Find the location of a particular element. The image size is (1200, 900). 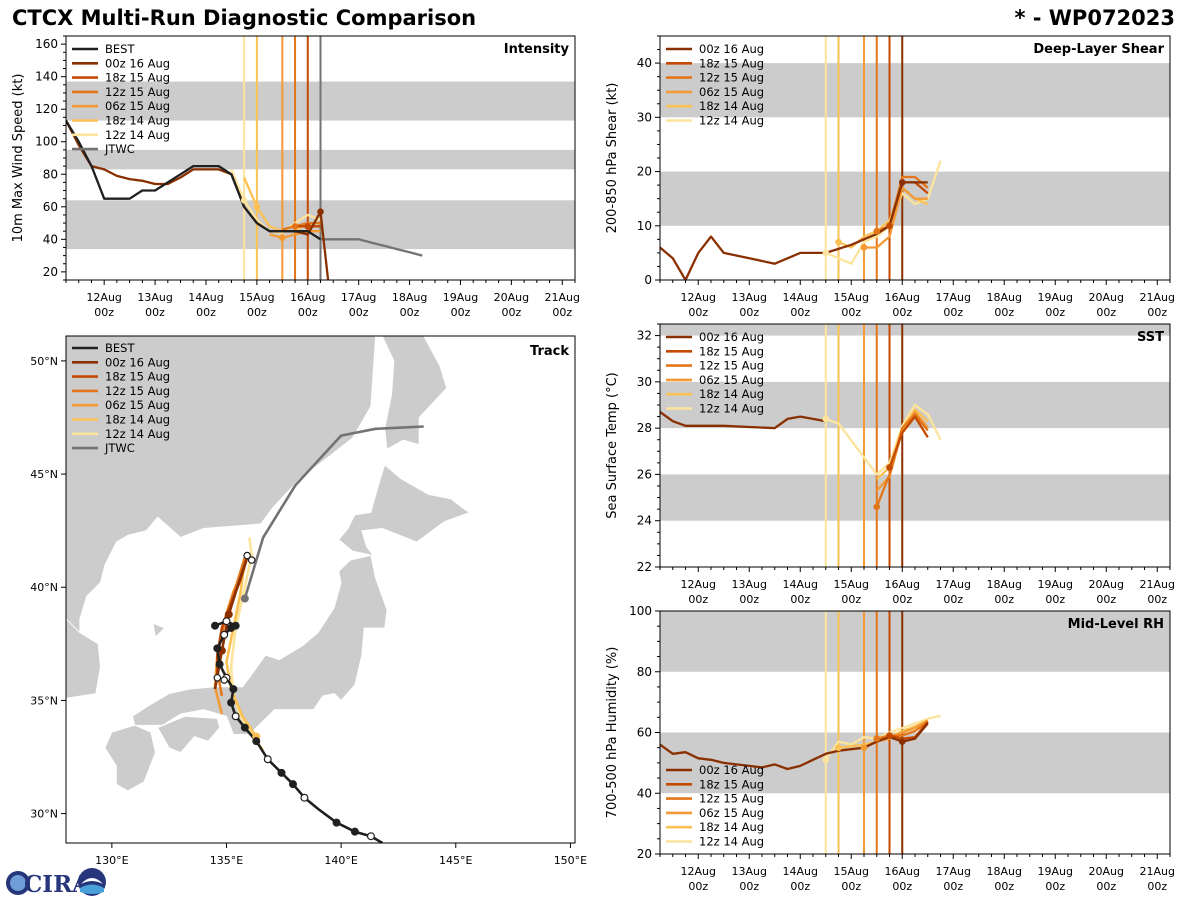

rh-xtick-label-day: 16Aug is located at coordinates (902, 871).